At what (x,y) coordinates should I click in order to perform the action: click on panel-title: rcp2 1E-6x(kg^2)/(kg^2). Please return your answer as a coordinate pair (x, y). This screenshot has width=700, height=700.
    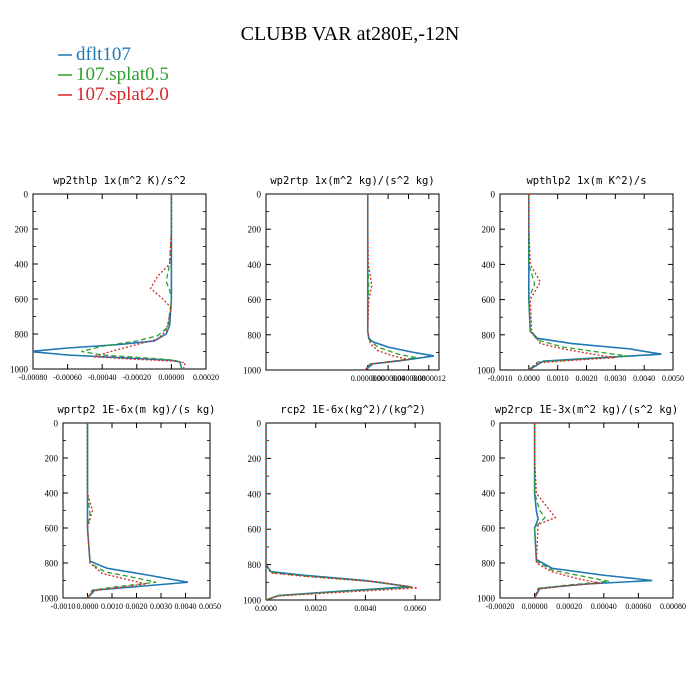
    Looking at the image, I should click on (352, 410).